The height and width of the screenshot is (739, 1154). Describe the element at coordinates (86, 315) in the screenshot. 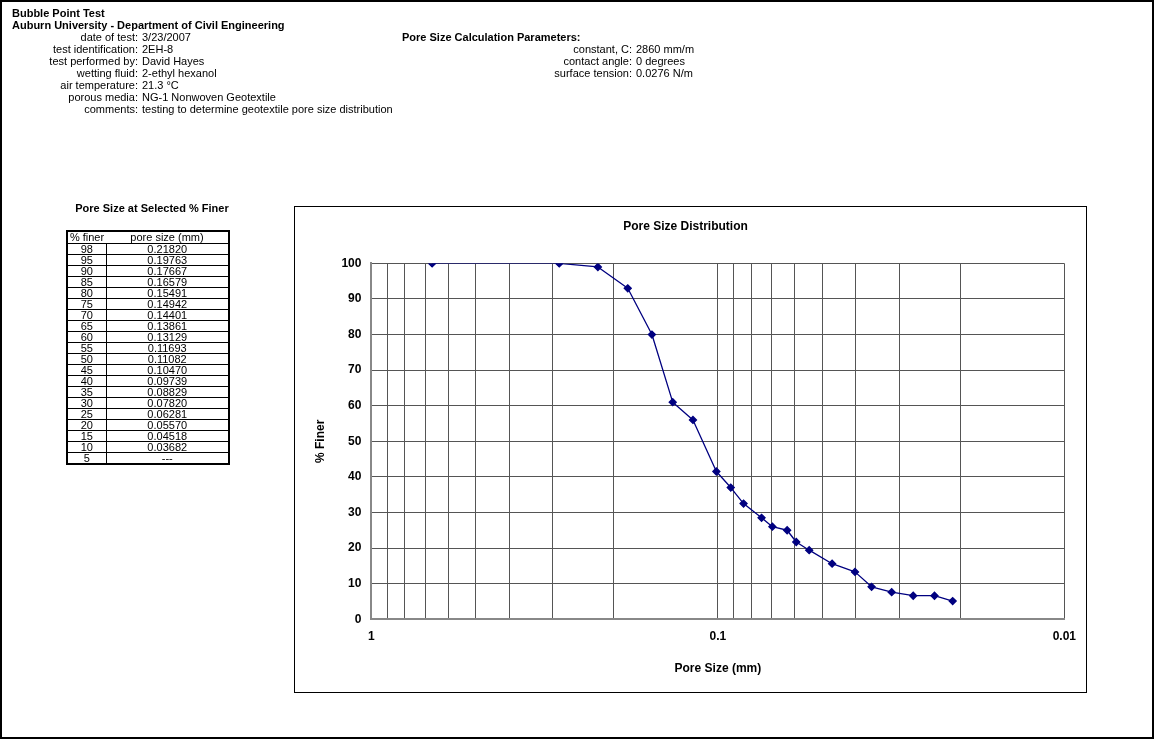

I see `text: 70` at that location.